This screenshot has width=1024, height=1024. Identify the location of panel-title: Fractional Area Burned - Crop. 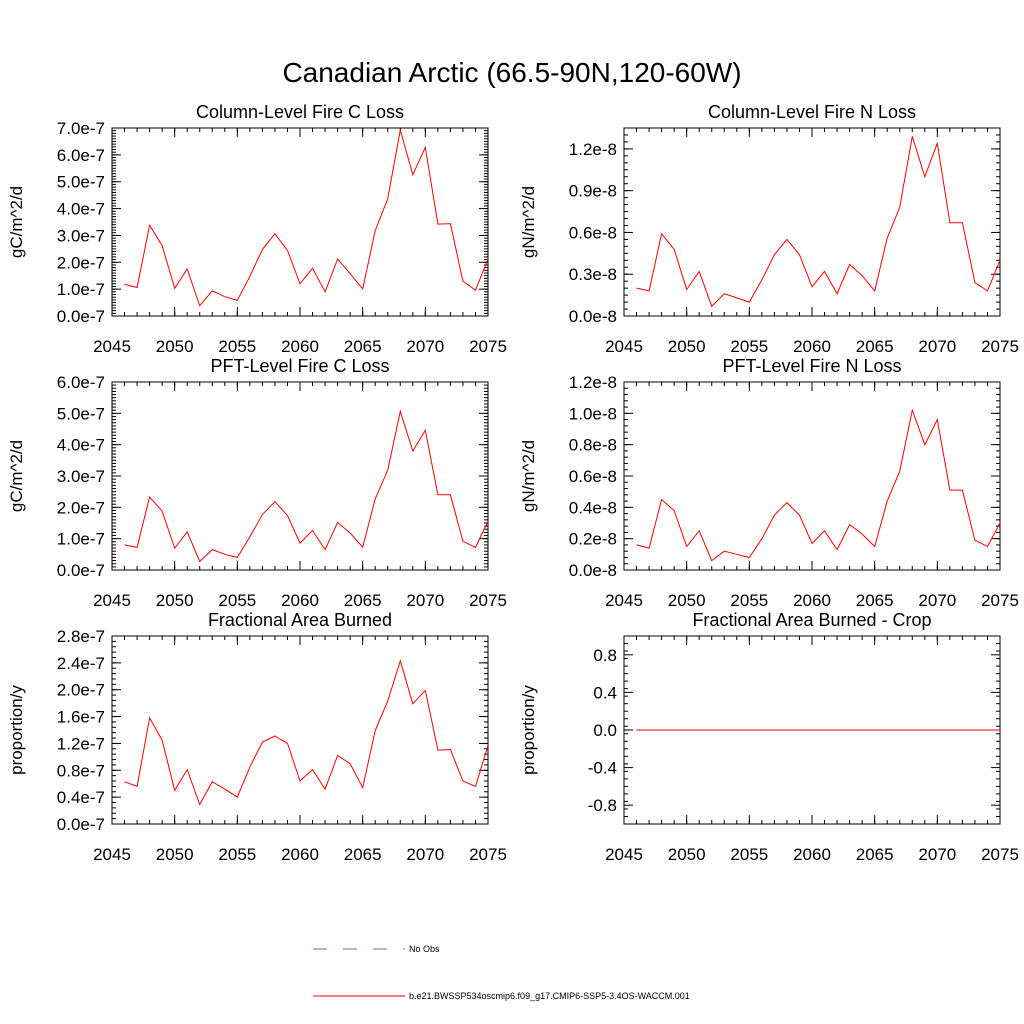
(811, 620).